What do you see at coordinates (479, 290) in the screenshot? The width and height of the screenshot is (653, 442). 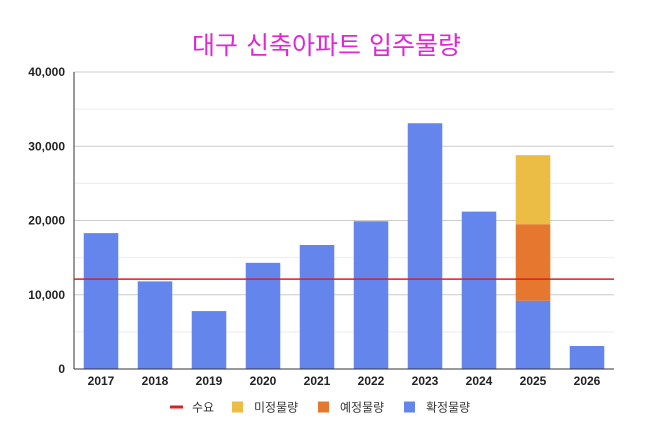 I see `bar-확정물량-2024` at bounding box center [479, 290].